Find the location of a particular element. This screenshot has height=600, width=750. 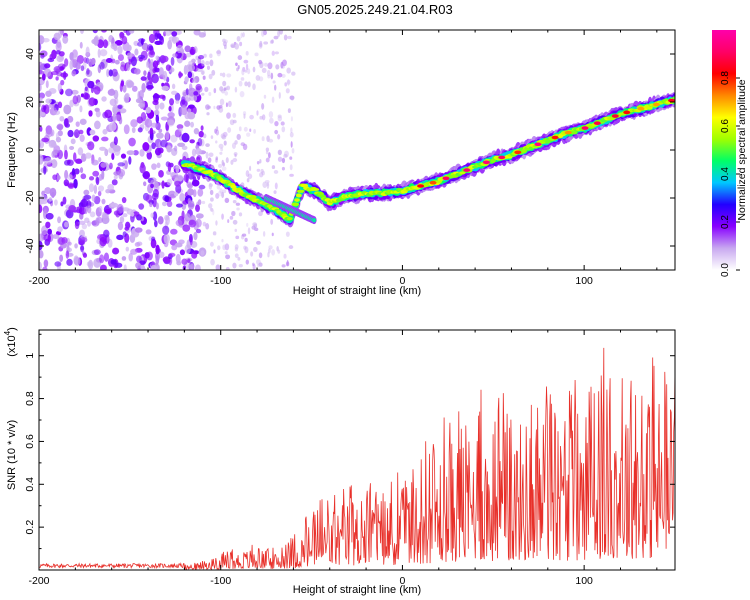

colorbar-label: Normalized spectral amplitude is located at coordinates (742, 149).